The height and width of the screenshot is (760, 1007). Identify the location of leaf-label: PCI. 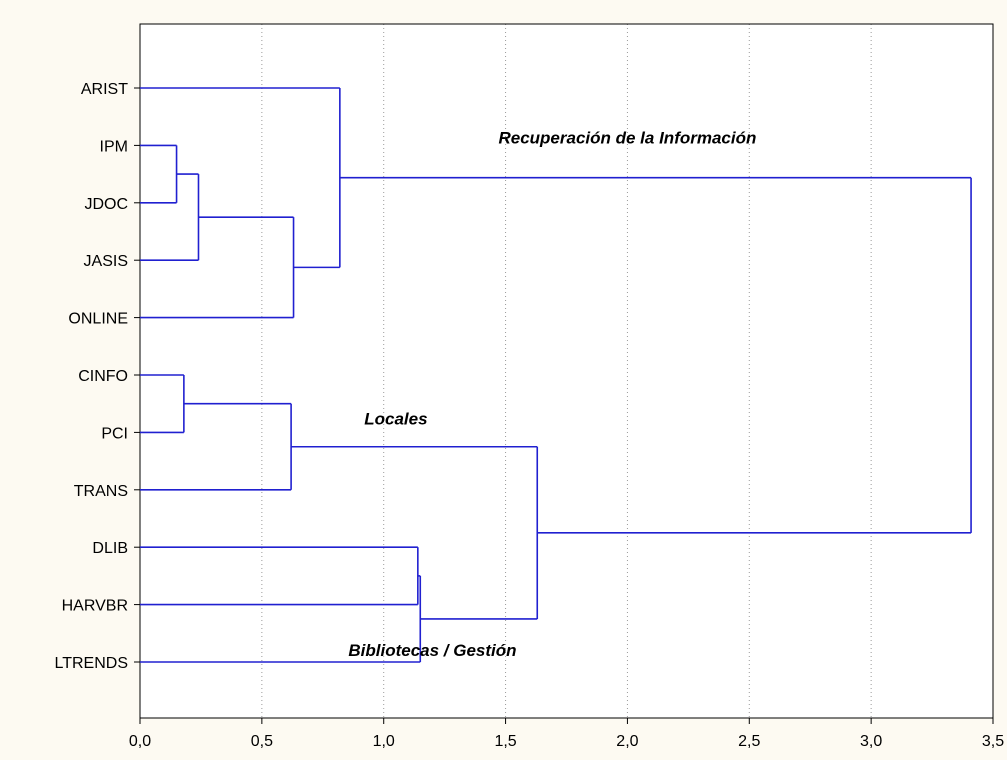
(114, 433).